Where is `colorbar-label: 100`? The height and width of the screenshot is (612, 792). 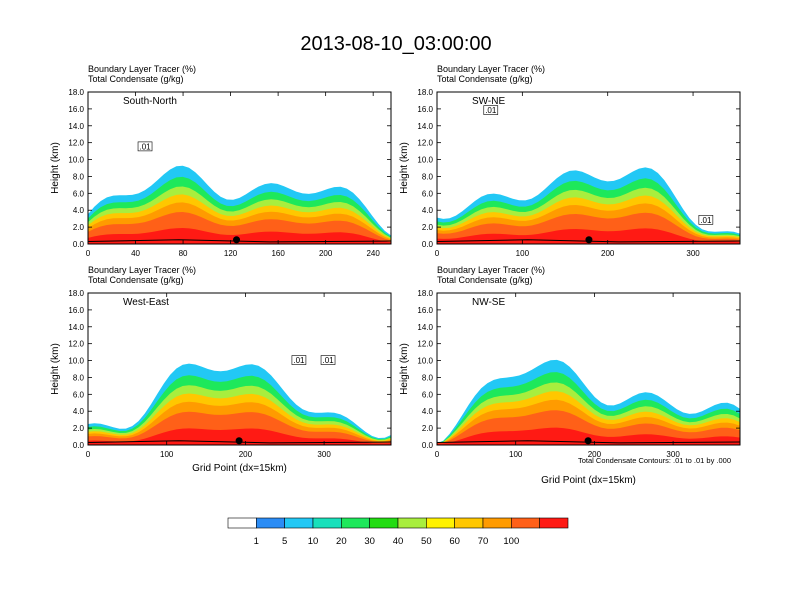
colorbar-label: 100 is located at coordinates (511, 541).